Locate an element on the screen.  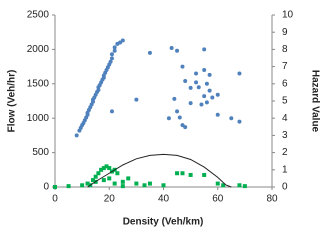
y2-tick-label: 6 is located at coordinates (285, 83).